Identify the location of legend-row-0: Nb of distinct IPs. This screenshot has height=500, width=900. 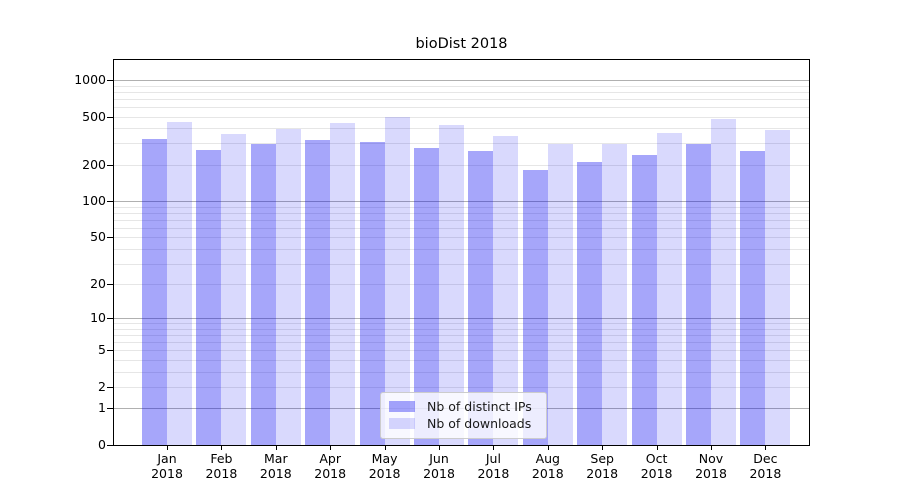
(463, 406).